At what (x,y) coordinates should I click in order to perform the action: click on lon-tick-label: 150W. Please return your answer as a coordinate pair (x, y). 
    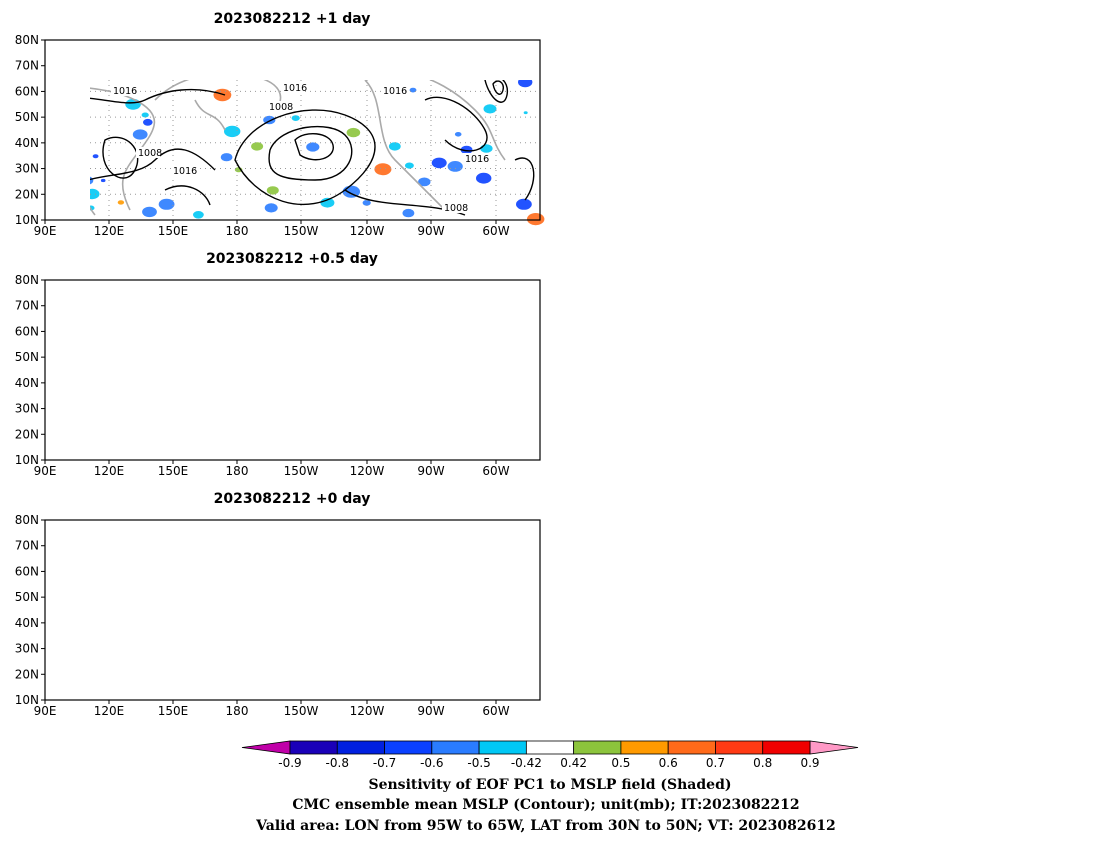
    Looking at the image, I should click on (301, 231).